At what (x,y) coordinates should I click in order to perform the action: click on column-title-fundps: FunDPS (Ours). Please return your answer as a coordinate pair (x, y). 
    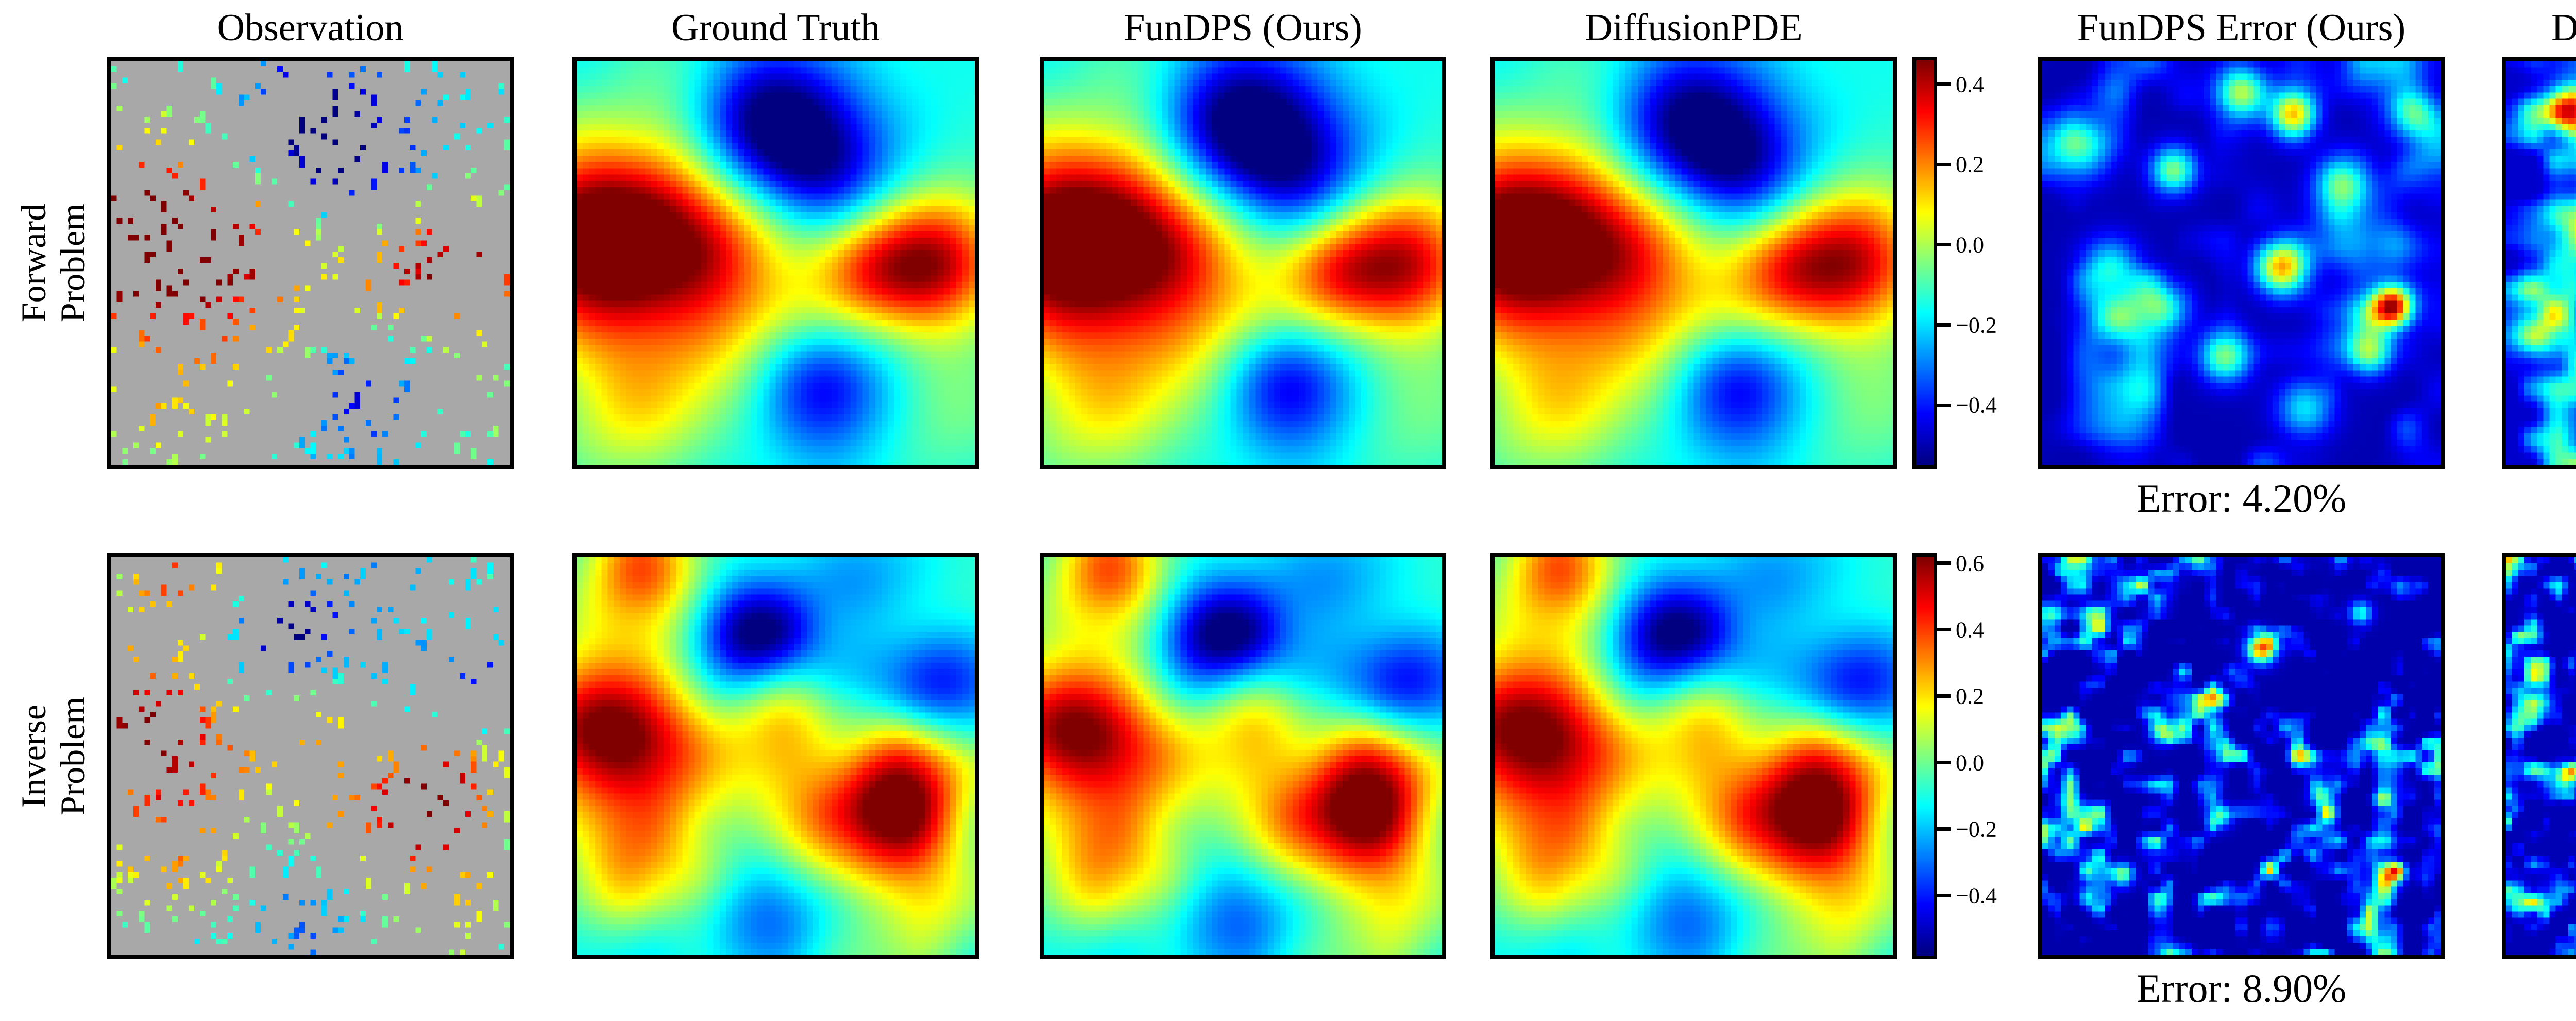
    Looking at the image, I should click on (1243, 28).